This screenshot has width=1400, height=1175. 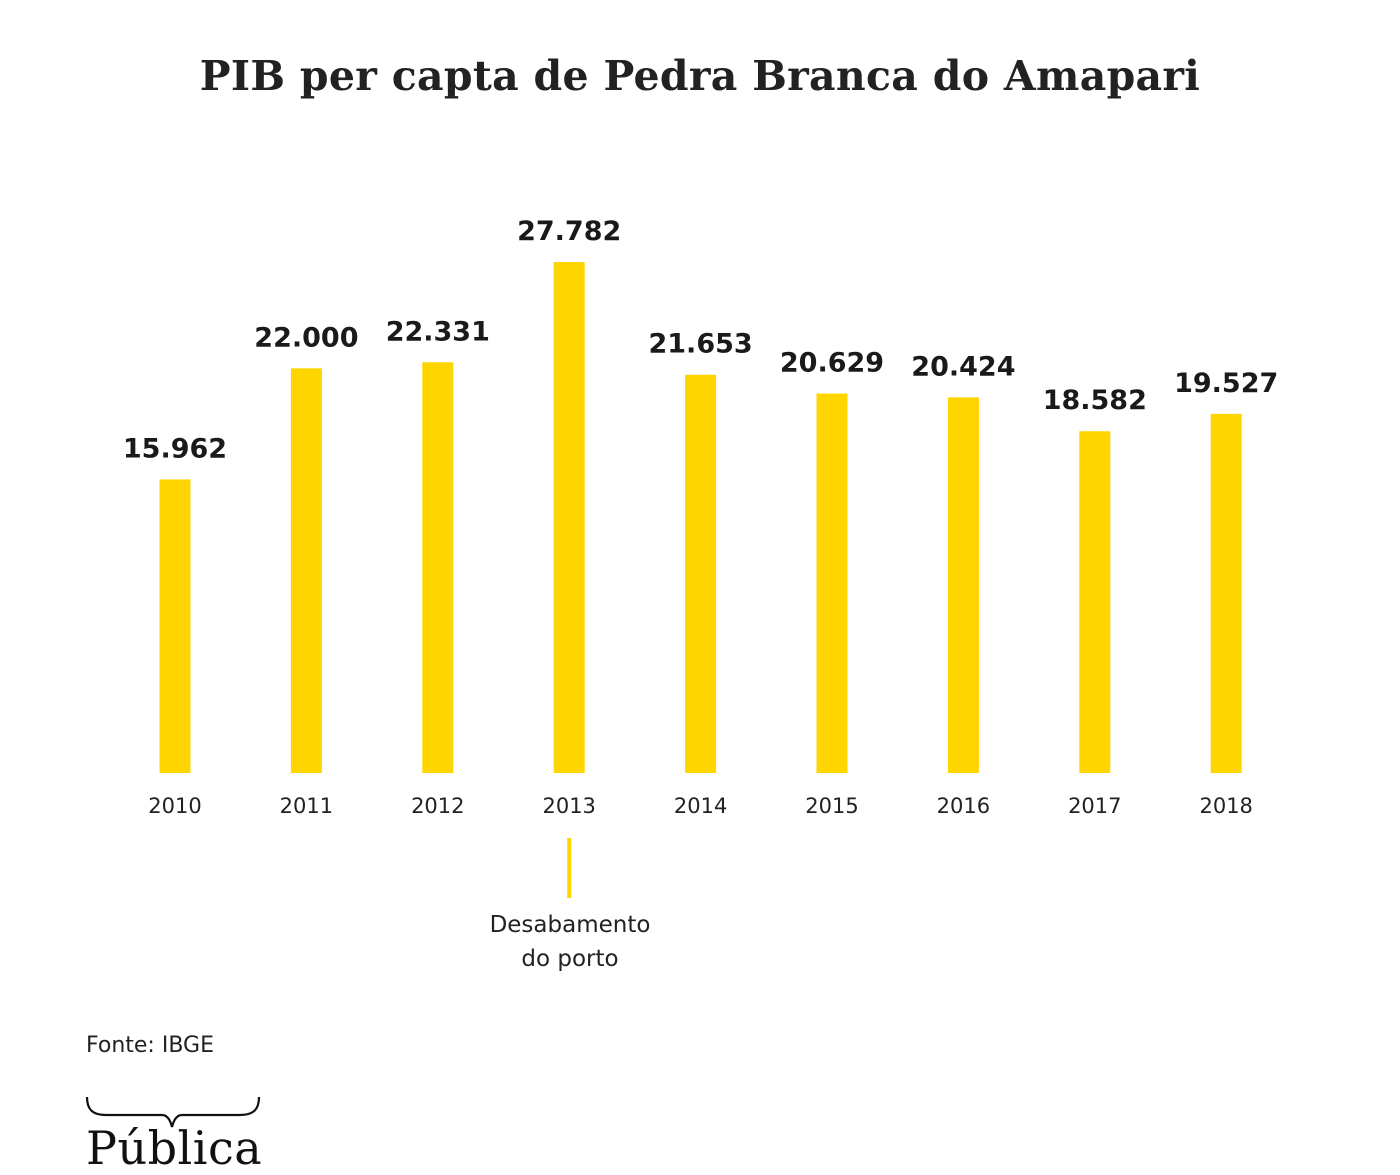 What do you see at coordinates (1095, 602) in the screenshot?
I see `bar-2017` at bounding box center [1095, 602].